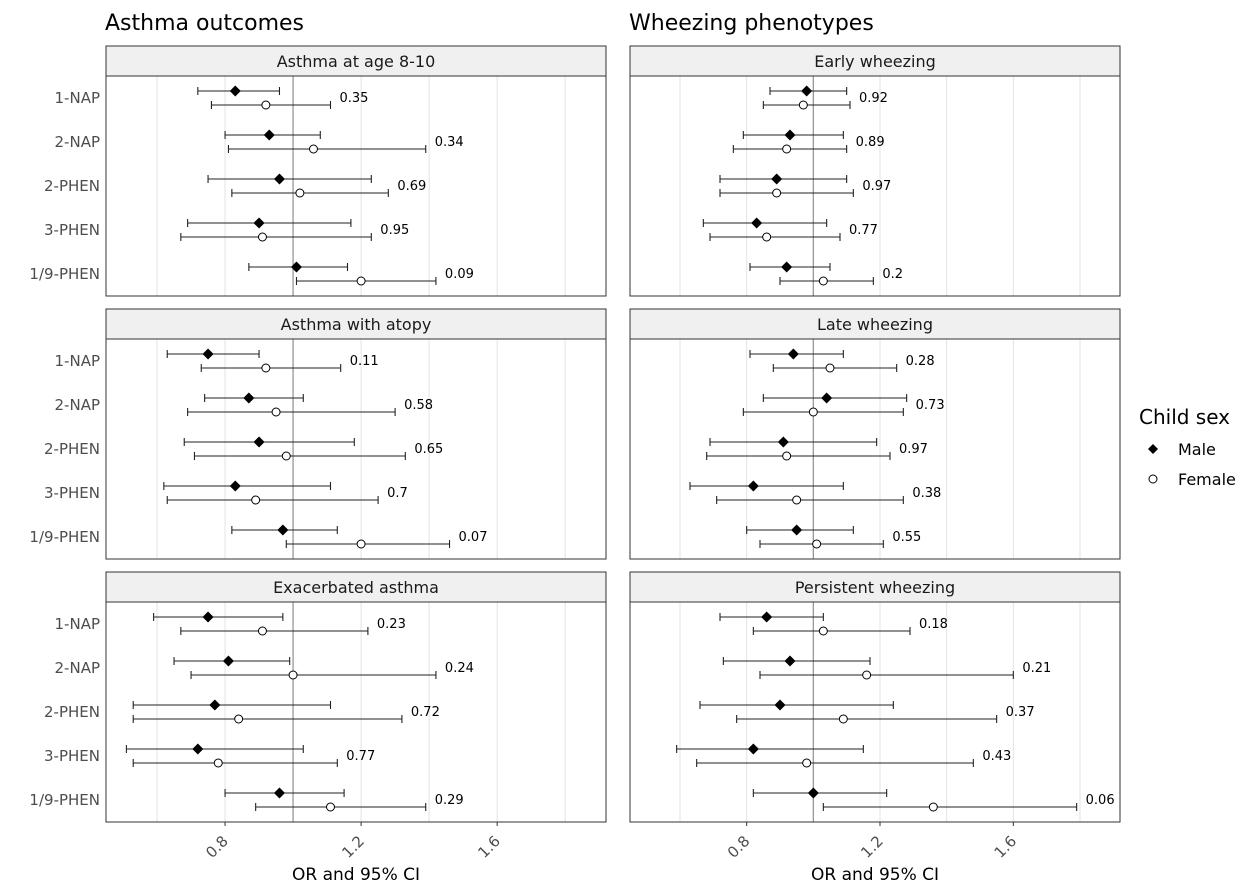  I want to click on p-value-label: 0.69, so click(411, 186).